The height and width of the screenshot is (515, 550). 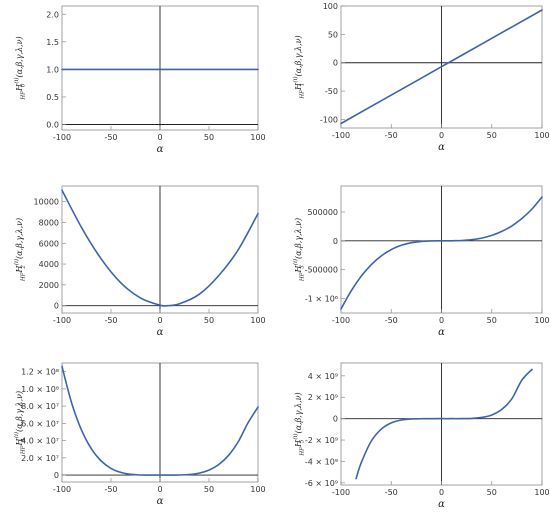 What do you see at coordinates (321, 270) in the screenshot?
I see `y-tick-label: -500000` at bounding box center [321, 270].